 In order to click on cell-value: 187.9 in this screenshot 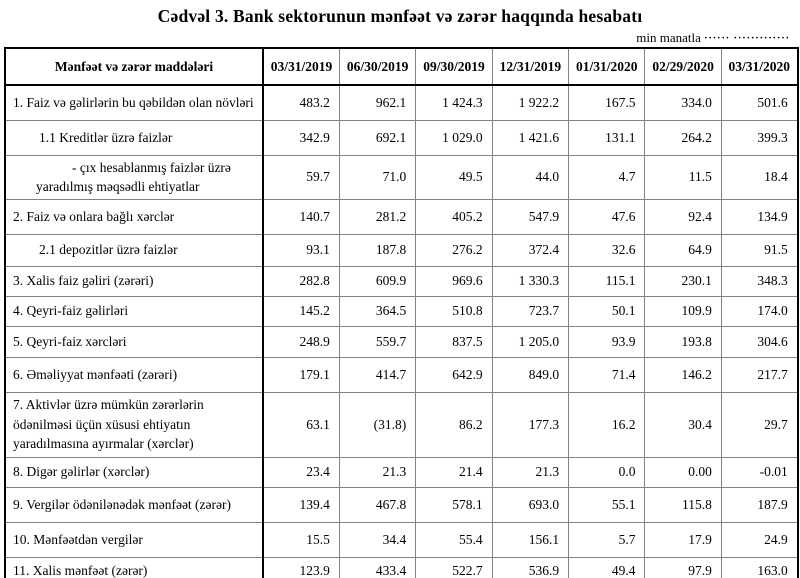, I will do `click(759, 504)`.